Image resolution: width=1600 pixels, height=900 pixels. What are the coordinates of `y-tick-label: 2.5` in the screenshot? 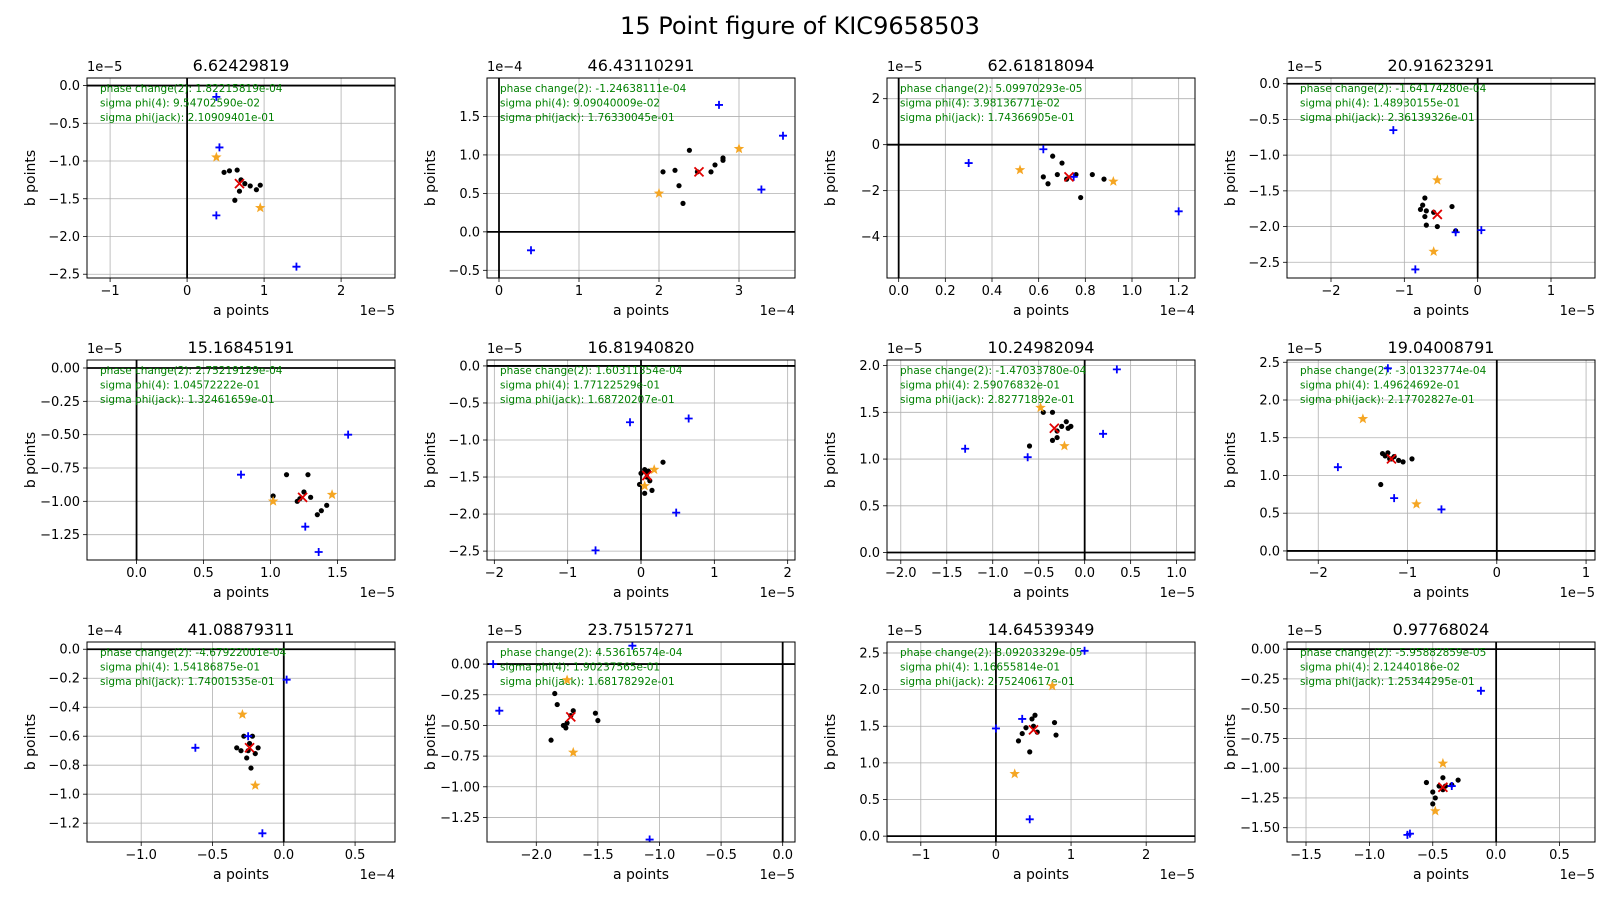 It's located at (869, 653).